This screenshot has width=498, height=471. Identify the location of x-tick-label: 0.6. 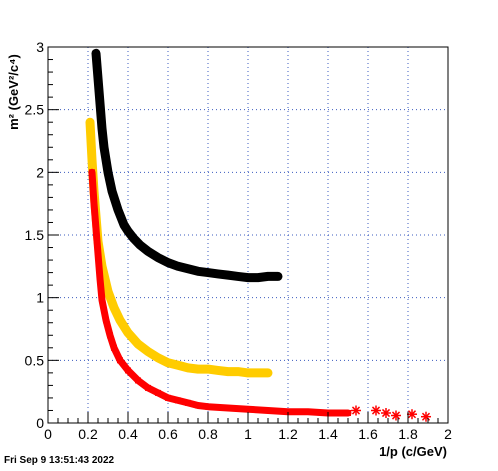
(168, 434).